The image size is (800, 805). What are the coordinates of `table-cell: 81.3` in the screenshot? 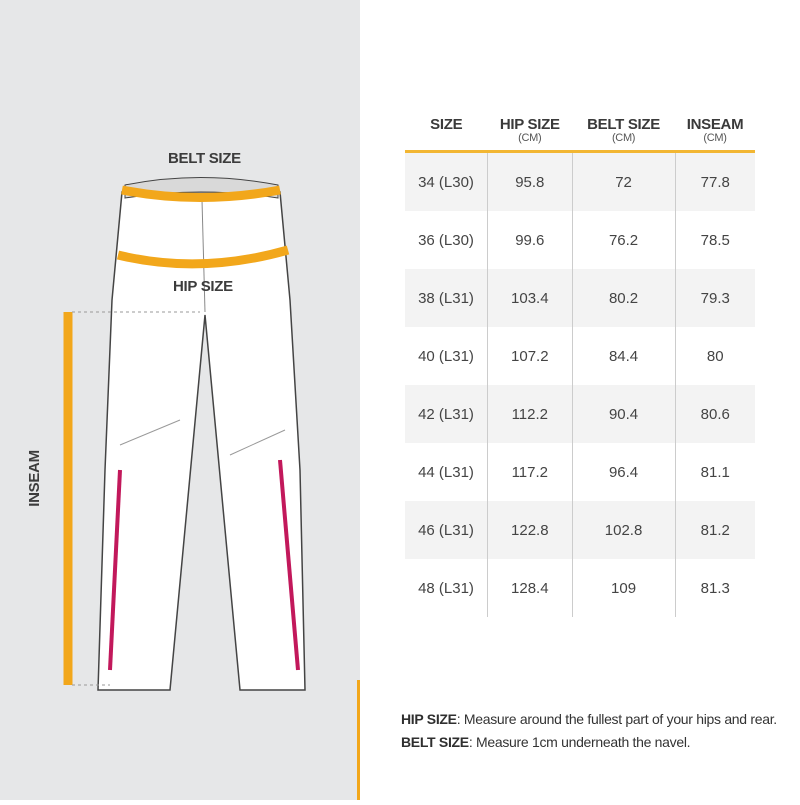 It's located at (714, 588).